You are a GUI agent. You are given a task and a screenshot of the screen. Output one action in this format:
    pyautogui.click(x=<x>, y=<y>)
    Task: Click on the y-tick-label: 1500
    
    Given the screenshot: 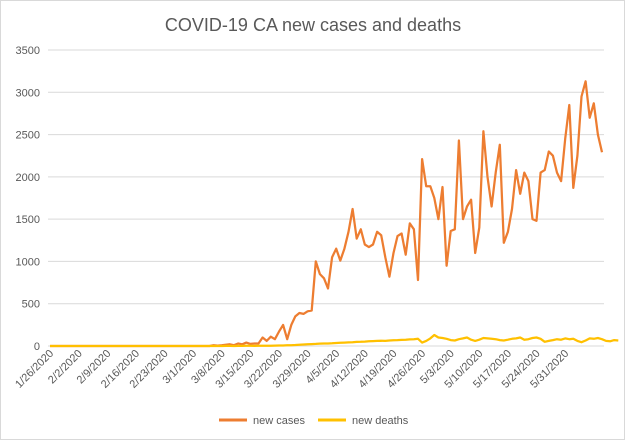 What is the action you would take?
    pyautogui.click(x=28, y=220)
    